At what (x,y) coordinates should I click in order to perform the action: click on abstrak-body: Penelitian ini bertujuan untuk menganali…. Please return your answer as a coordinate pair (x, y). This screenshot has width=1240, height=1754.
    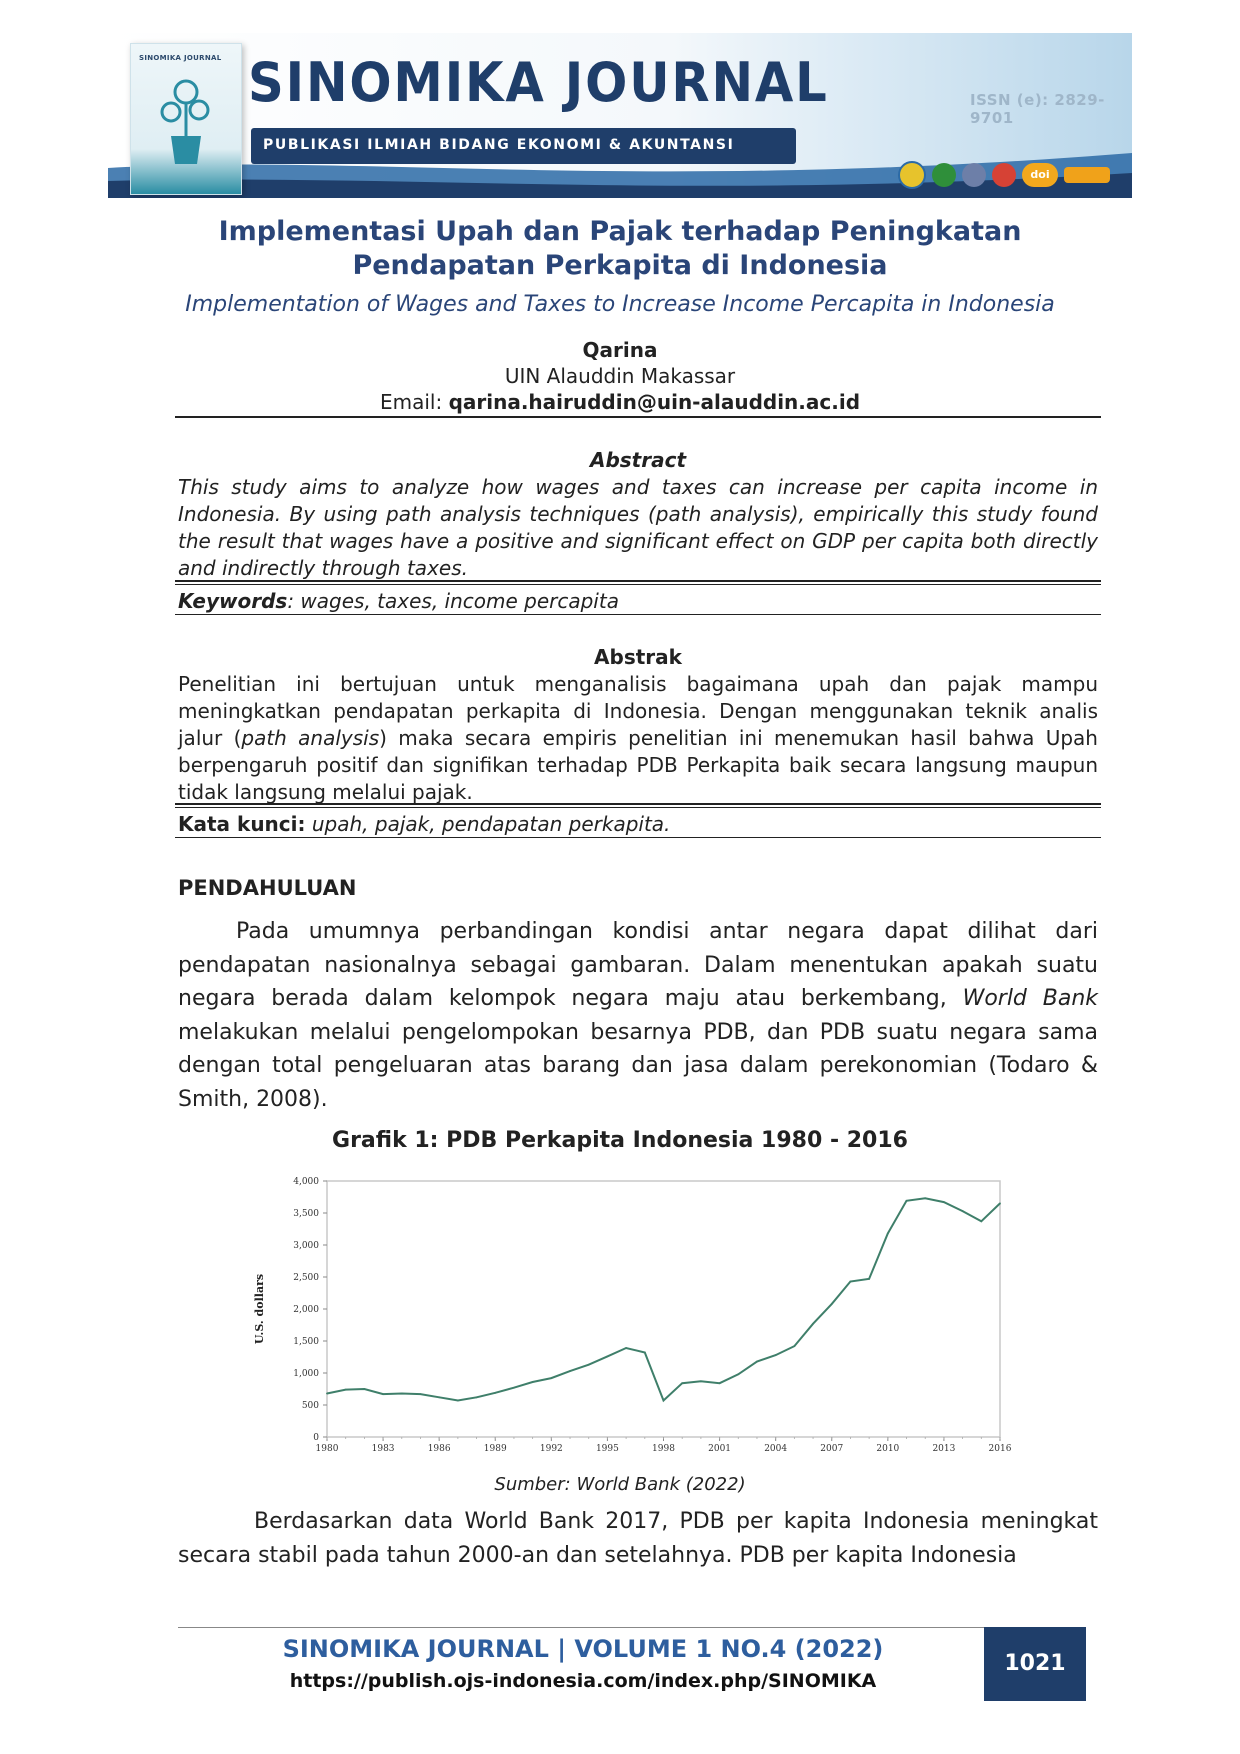
    Looking at the image, I should click on (638, 738).